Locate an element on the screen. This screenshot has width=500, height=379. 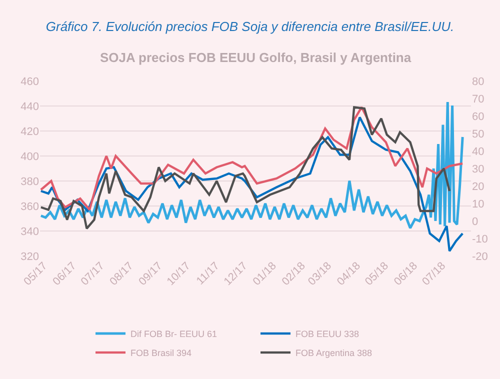
chart-subtitle: SOJA precios FOB EEUU Golfo, Brasil y Argentina is located at coordinates (256, 57).